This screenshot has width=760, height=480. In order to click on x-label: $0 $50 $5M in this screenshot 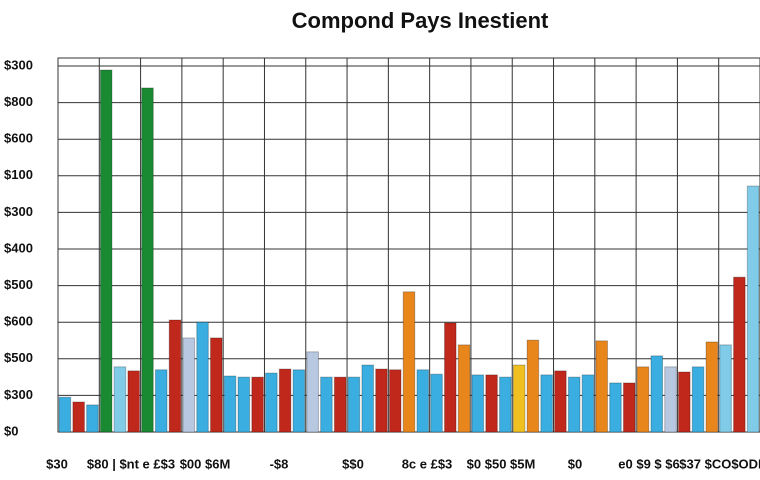, I will do `click(501, 463)`.